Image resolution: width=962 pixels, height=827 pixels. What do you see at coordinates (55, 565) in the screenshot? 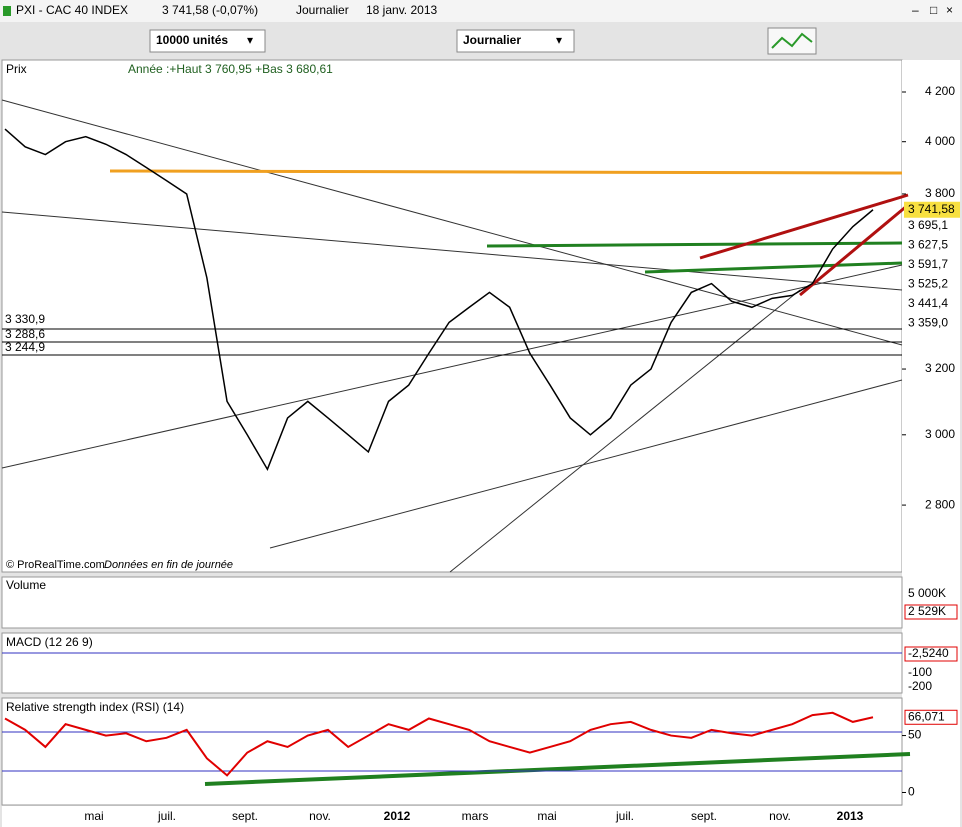
I see `credit: © ProRealTime.com` at bounding box center [55, 565].